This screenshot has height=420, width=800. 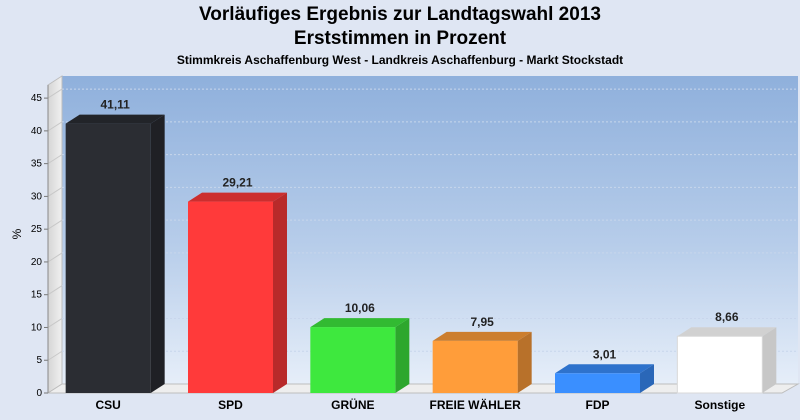 What do you see at coordinates (37, 196) in the screenshot?
I see `y-tick-label: 30` at bounding box center [37, 196].